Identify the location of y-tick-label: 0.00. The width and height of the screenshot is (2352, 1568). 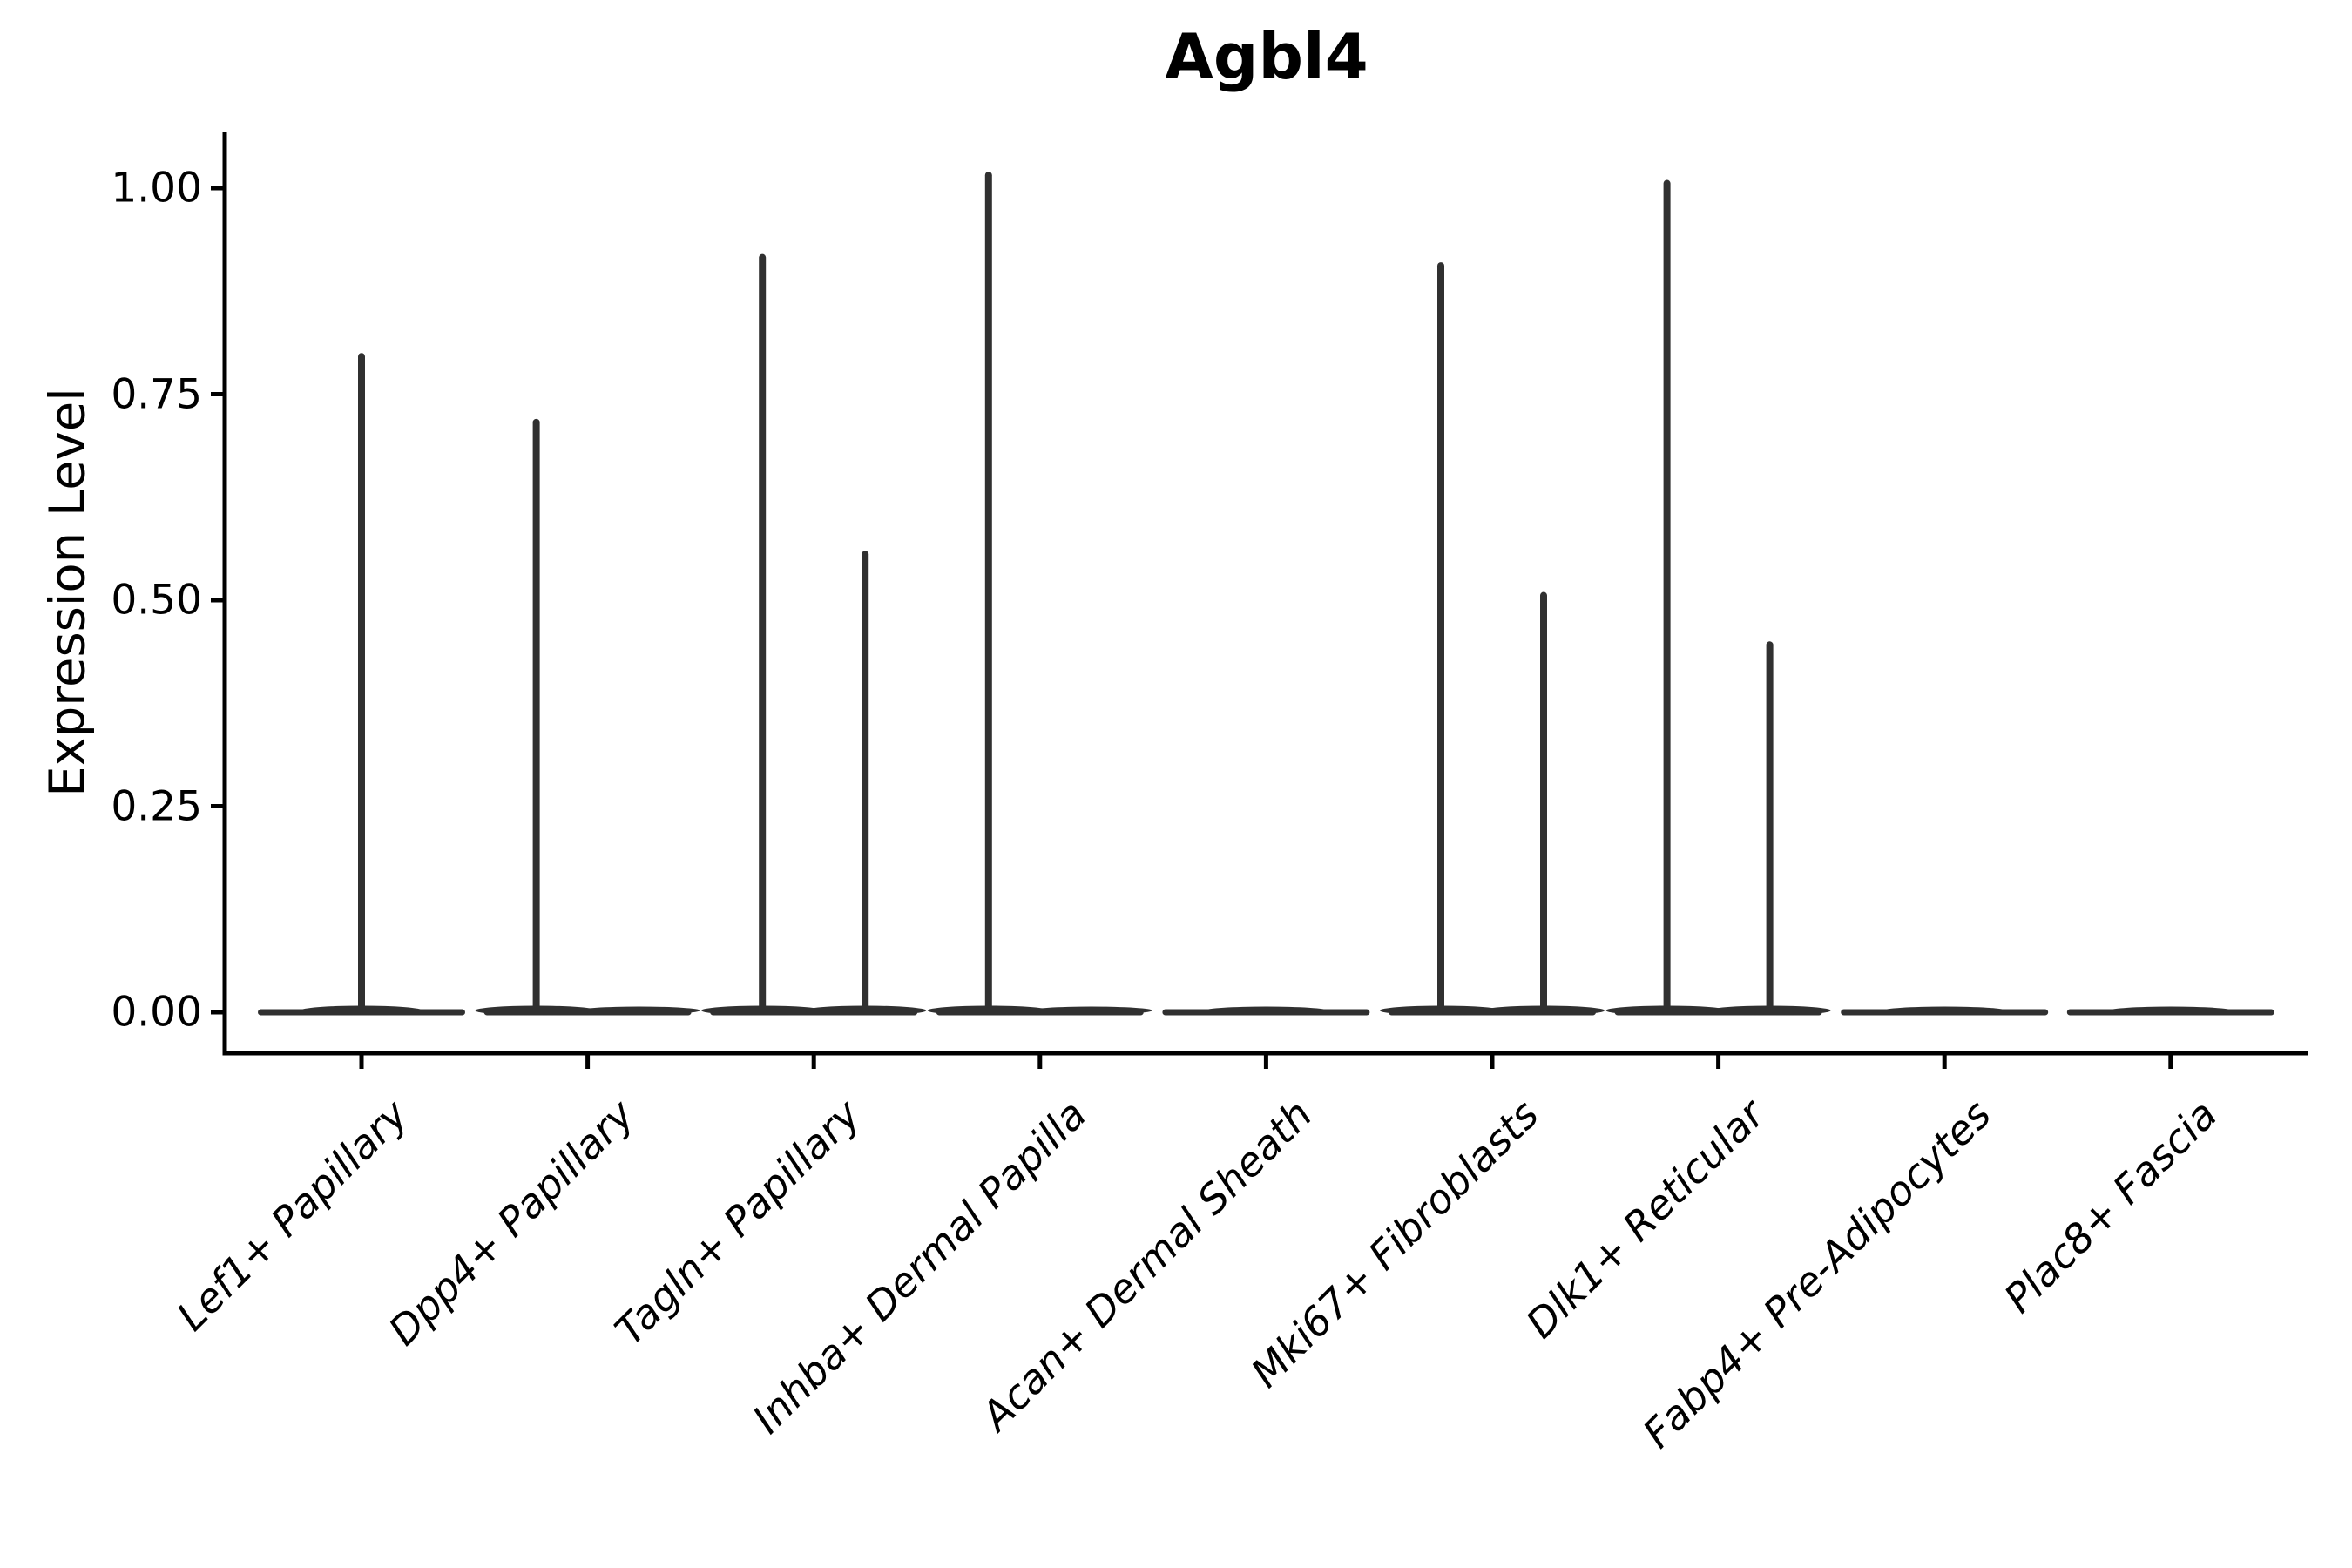
(156, 1013).